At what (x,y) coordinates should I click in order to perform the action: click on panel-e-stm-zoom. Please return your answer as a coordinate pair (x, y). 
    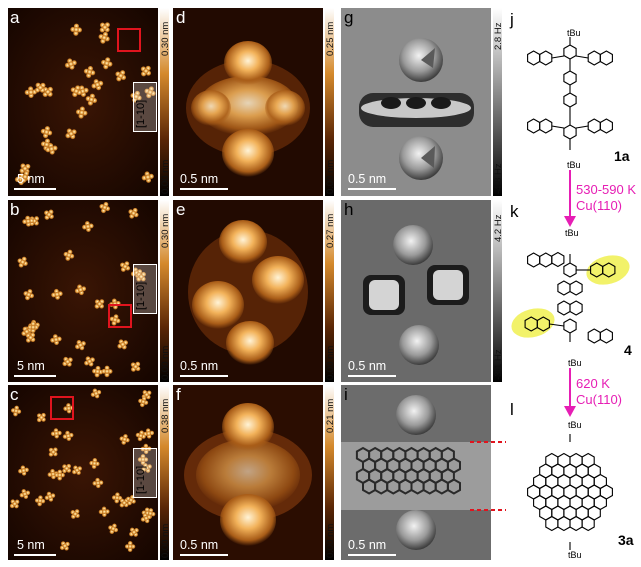
    Looking at the image, I should click on (248, 291).